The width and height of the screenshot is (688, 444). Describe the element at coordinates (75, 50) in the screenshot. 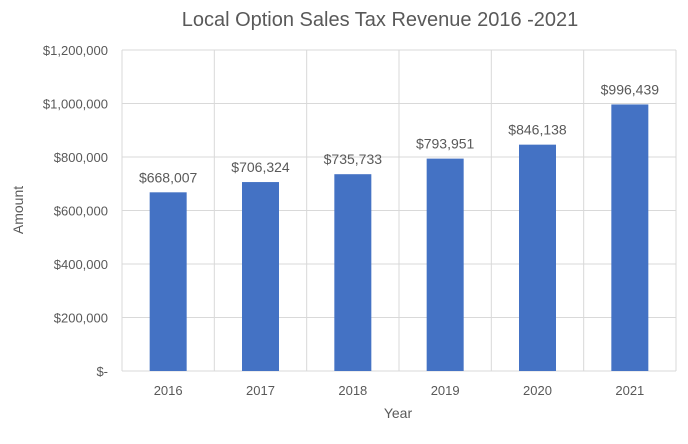

I see `y-tick-label: $1,200,000` at that location.